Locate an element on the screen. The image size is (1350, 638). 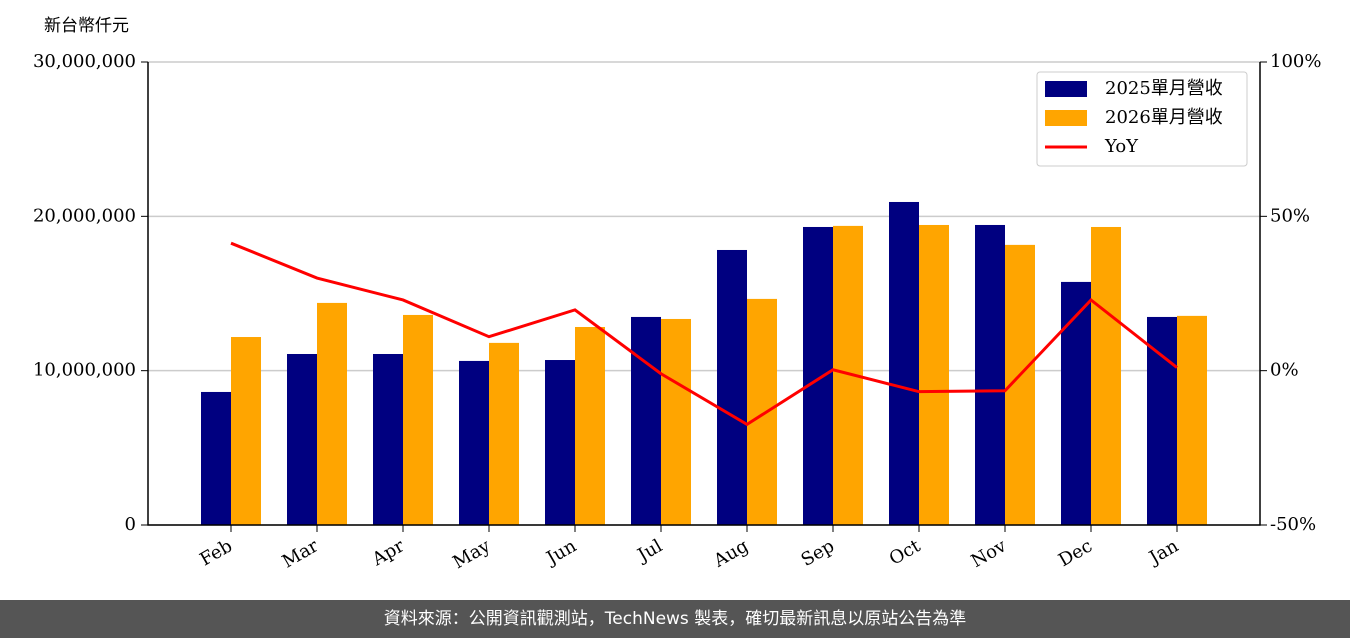
y-axis-label: 新台幣仟元 is located at coordinates (86, 26).